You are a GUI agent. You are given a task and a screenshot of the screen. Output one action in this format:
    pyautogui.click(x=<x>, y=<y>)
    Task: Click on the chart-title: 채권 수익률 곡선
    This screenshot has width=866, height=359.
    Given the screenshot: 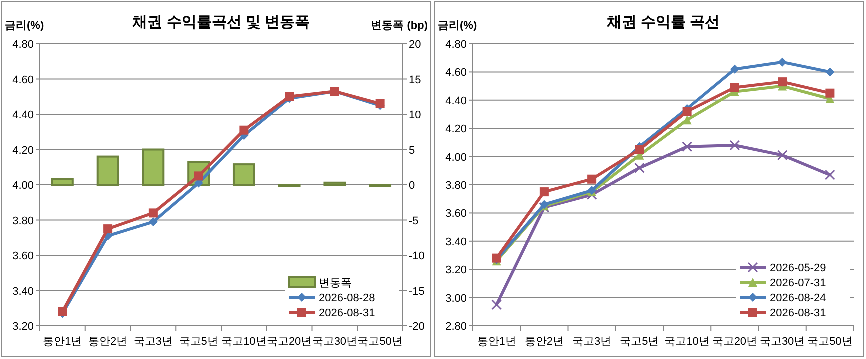 What is the action you would take?
    pyautogui.click(x=663, y=22)
    